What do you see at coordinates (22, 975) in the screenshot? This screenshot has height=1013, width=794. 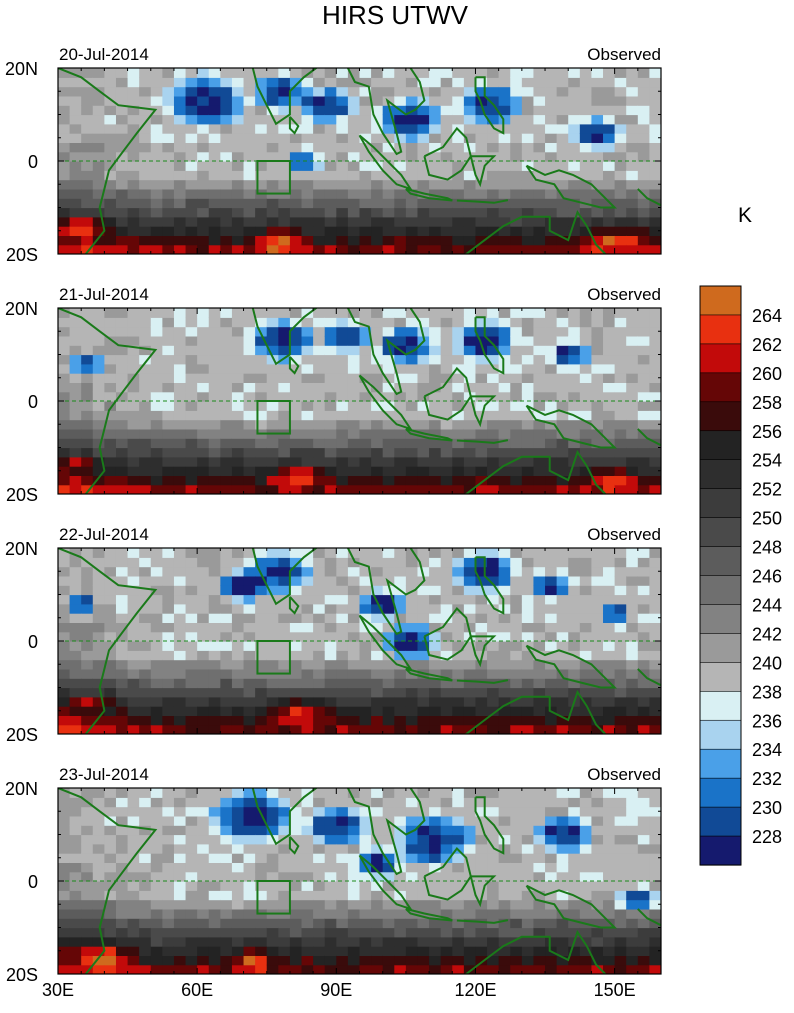 I see `y-tick-label: 20S` at bounding box center [22, 975].